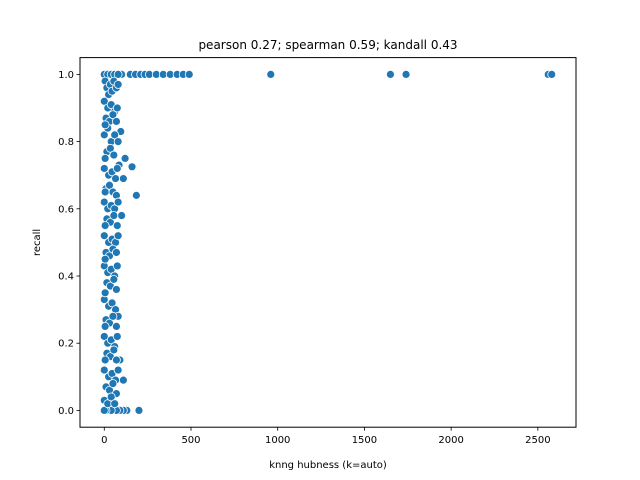  I want to click on y-tick-label: 1.0, so click(66, 75).